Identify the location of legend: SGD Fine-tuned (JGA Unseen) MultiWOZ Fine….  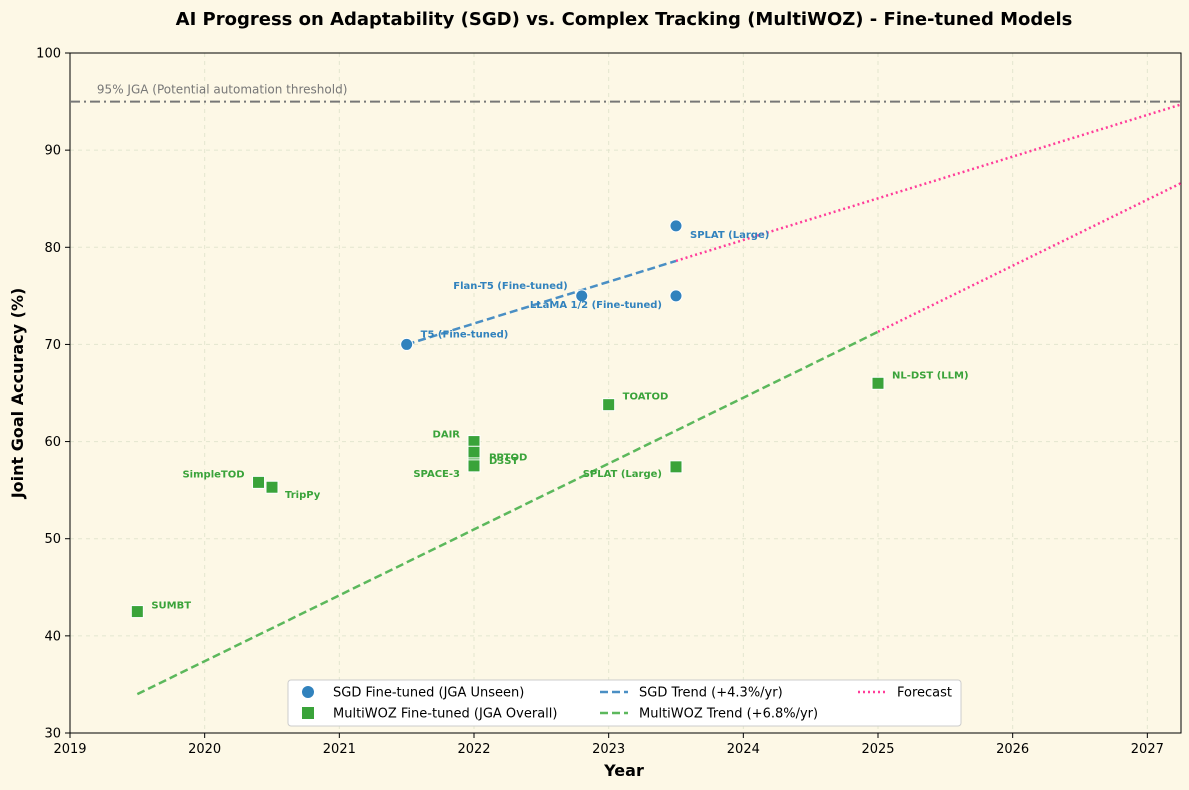
(624, 703).